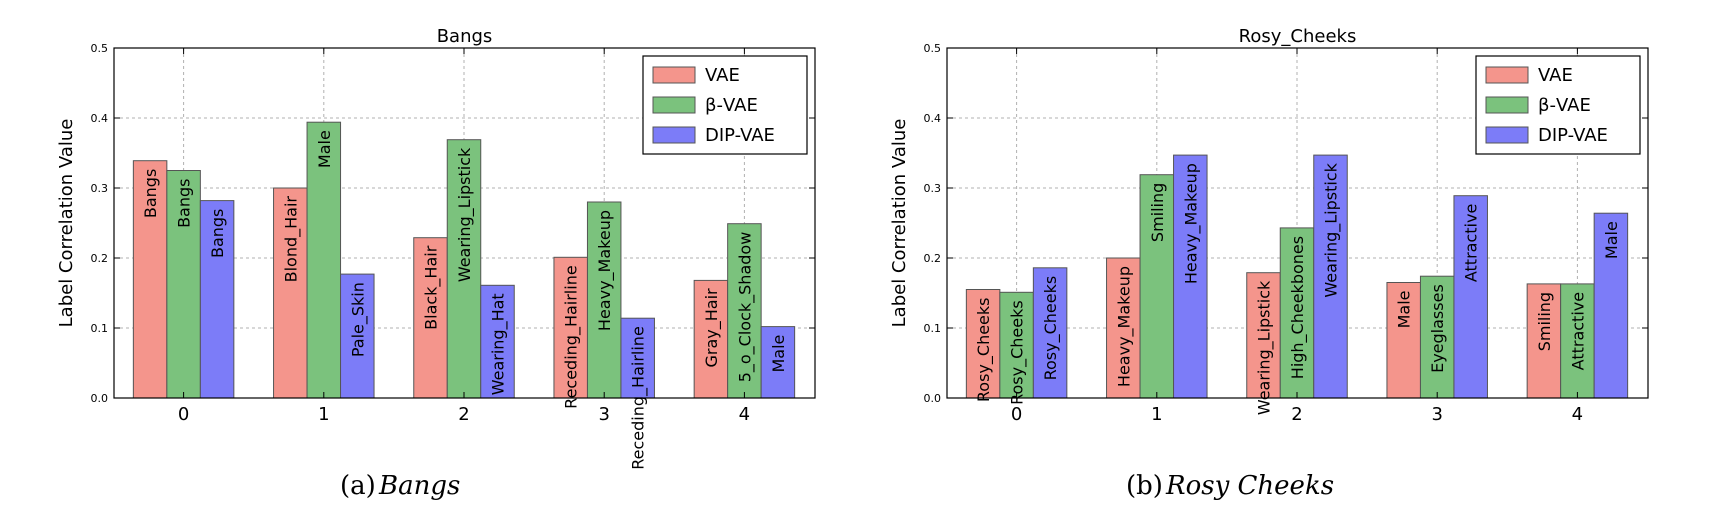  I want to click on bar-label-dip-vae-3: Attractive, so click(1471, 243).